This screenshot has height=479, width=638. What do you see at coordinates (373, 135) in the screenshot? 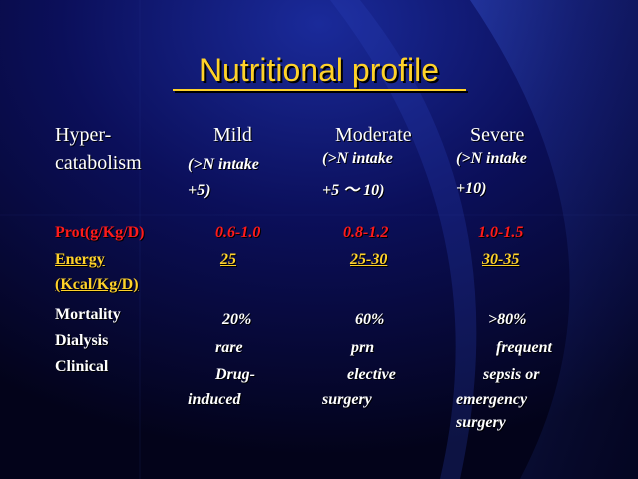
I see `moderate-header: Moderate` at bounding box center [373, 135].